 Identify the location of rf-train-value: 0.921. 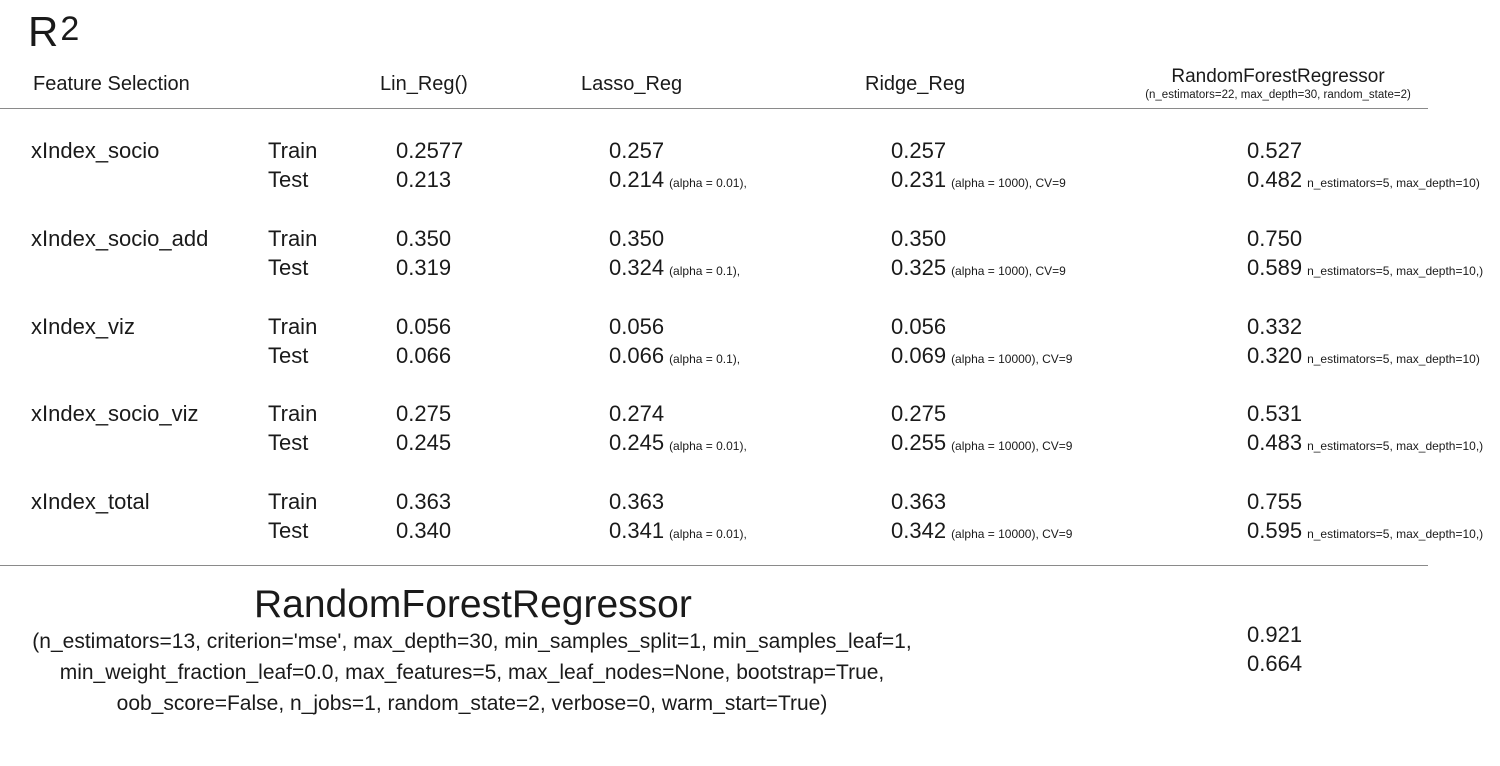
(1275, 634).